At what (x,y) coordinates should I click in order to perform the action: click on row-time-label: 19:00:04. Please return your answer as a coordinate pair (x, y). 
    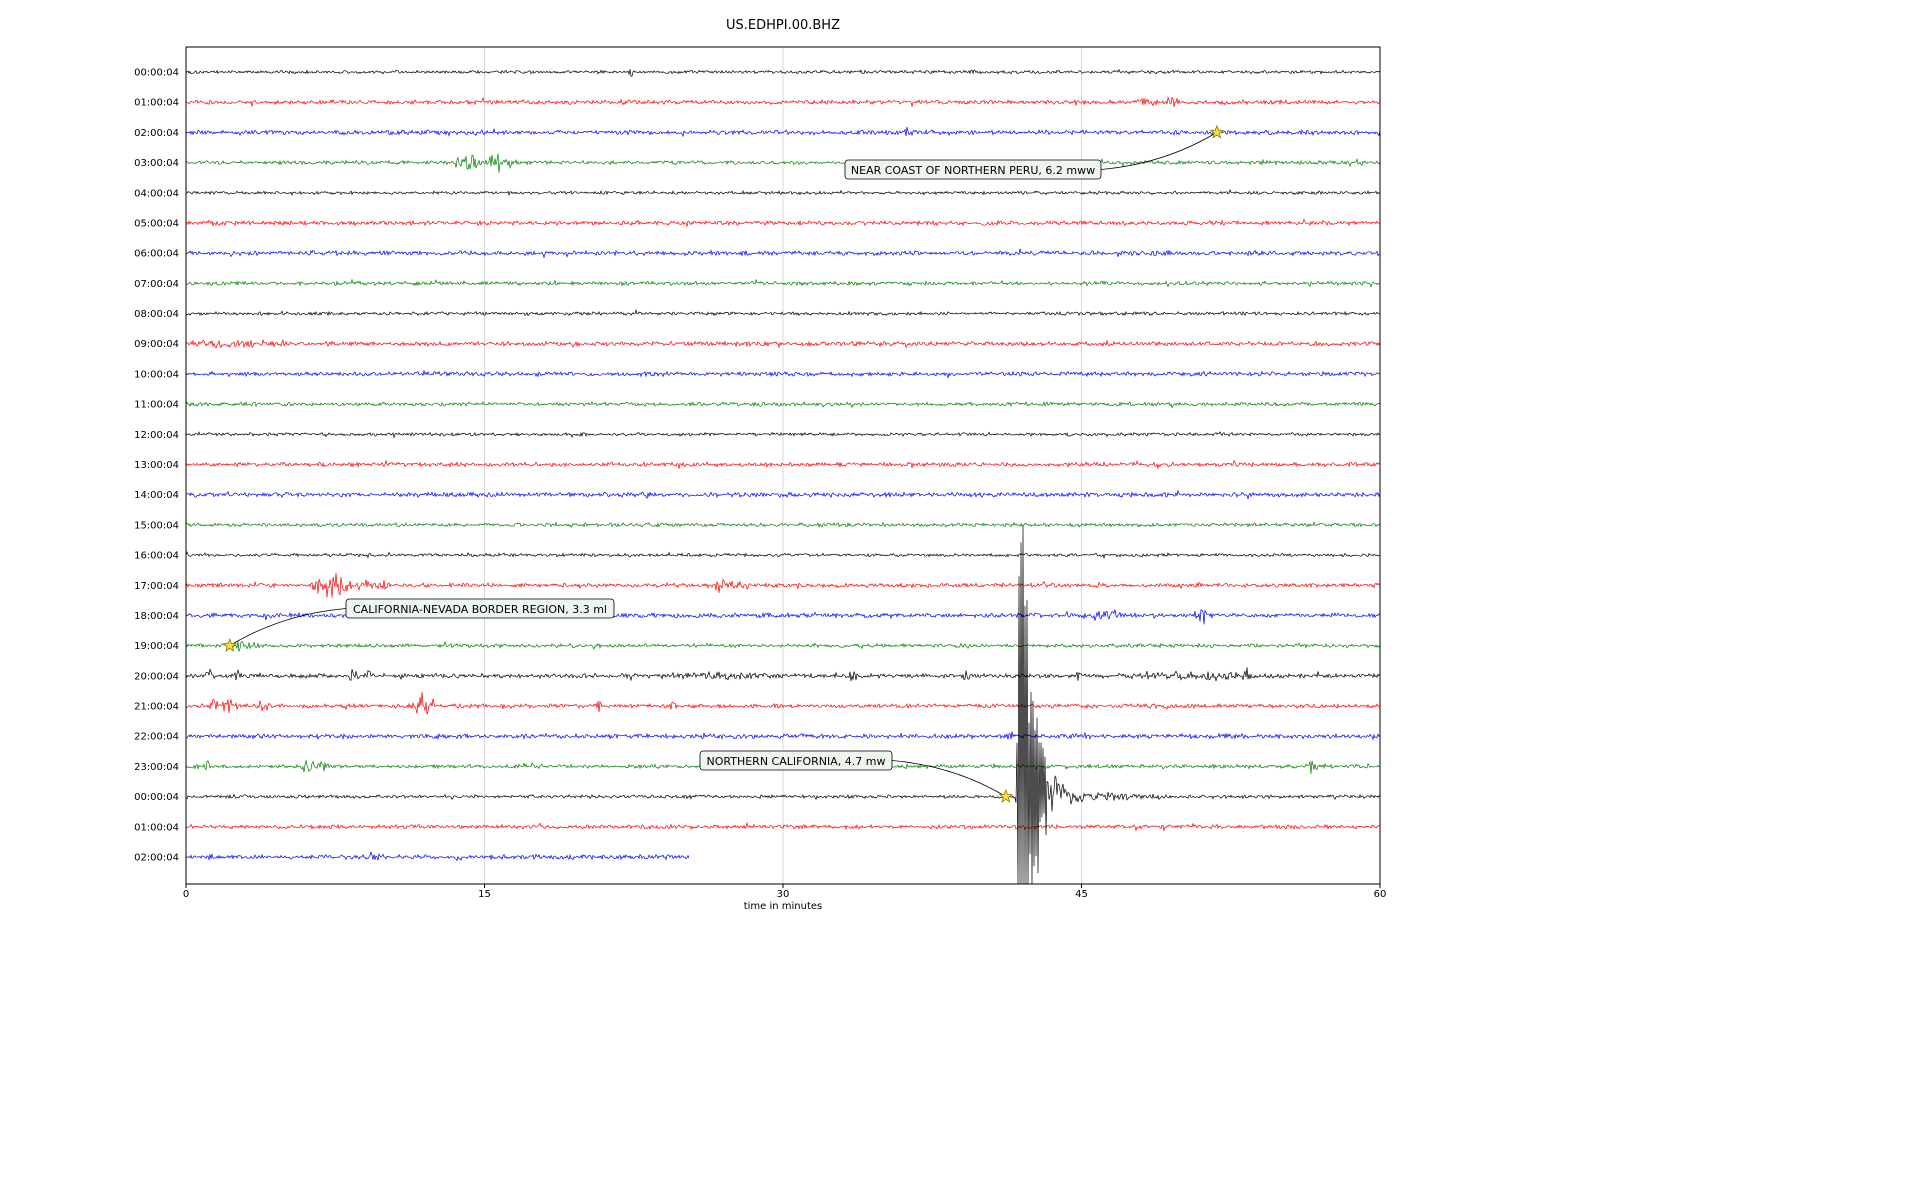
    Looking at the image, I should click on (156, 646).